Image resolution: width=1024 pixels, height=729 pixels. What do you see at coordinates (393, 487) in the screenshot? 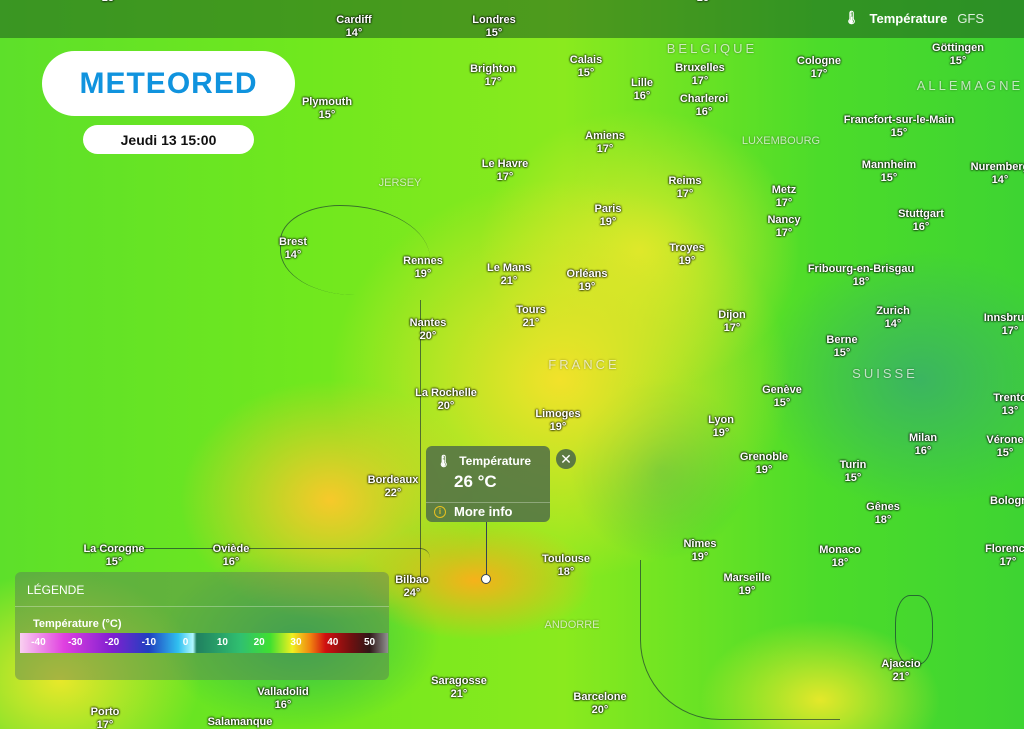
I see `city-label: Bordeaux 22°` at bounding box center [393, 487].